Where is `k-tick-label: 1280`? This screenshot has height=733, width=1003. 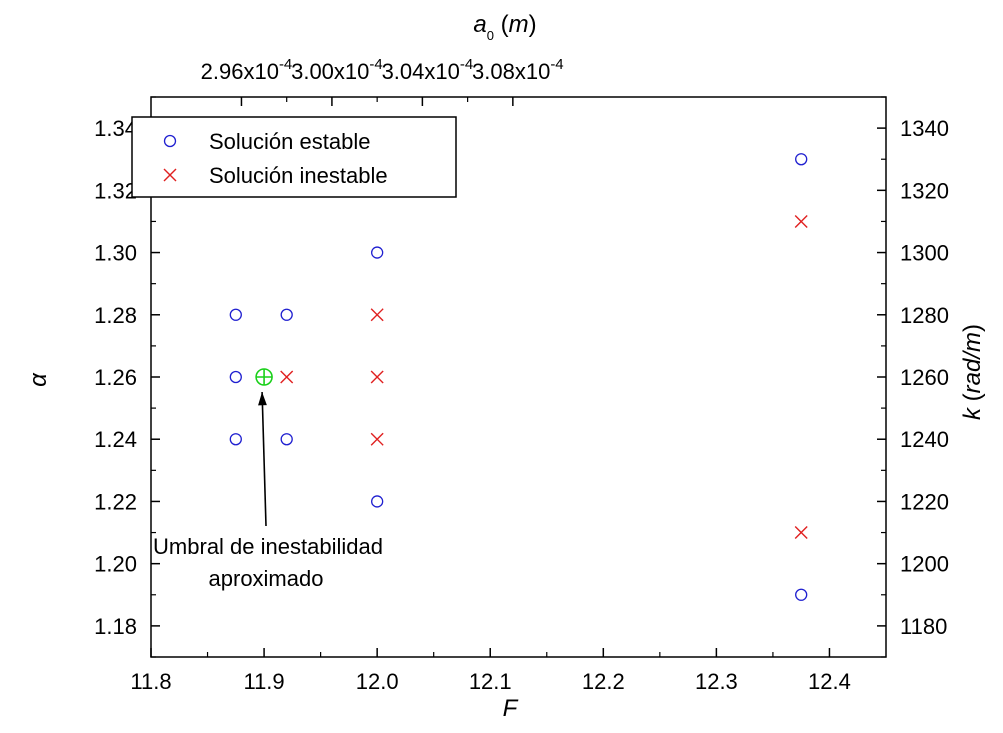
k-tick-label: 1280 is located at coordinates (924, 315).